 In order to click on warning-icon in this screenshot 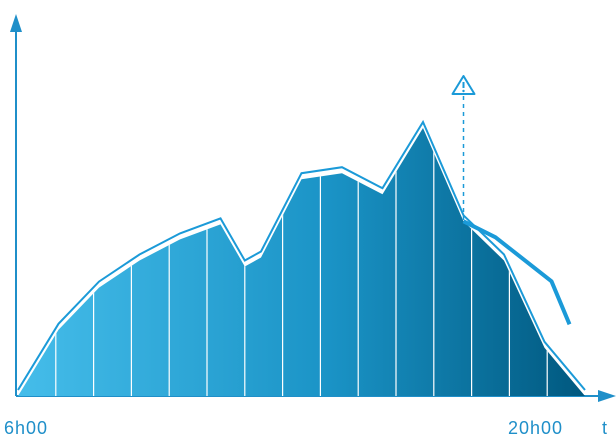, I will do `click(463, 85)`.